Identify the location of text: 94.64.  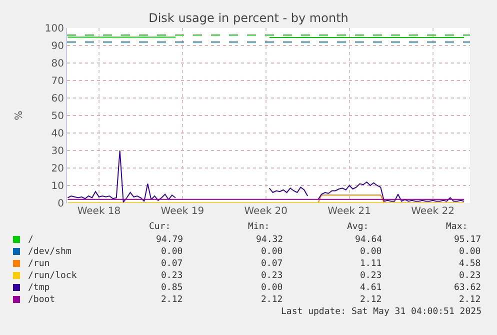
(368, 240).